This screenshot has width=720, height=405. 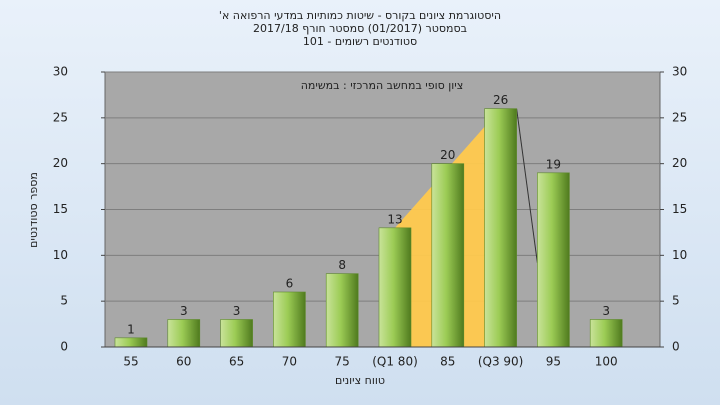 What do you see at coordinates (60, 72) in the screenshot?
I see `y-tick-label: 30` at bounding box center [60, 72].